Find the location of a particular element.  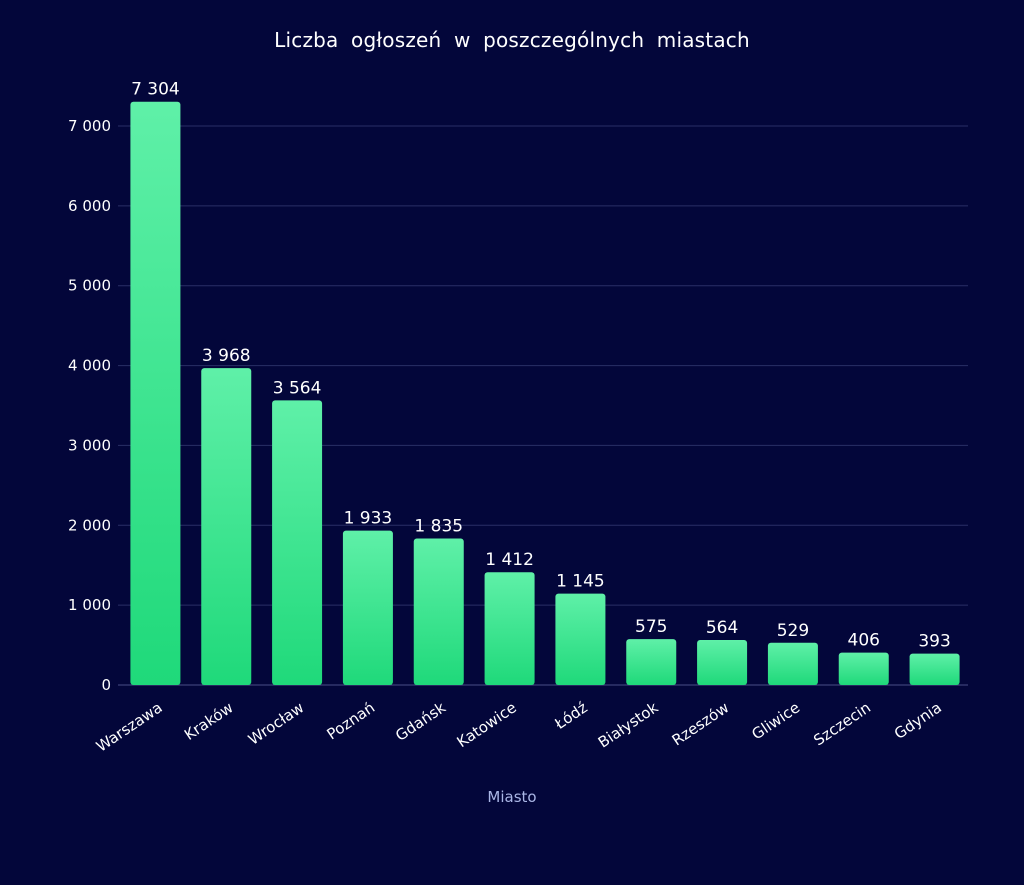

x-tick-label: Kraków is located at coordinates (208, 721).